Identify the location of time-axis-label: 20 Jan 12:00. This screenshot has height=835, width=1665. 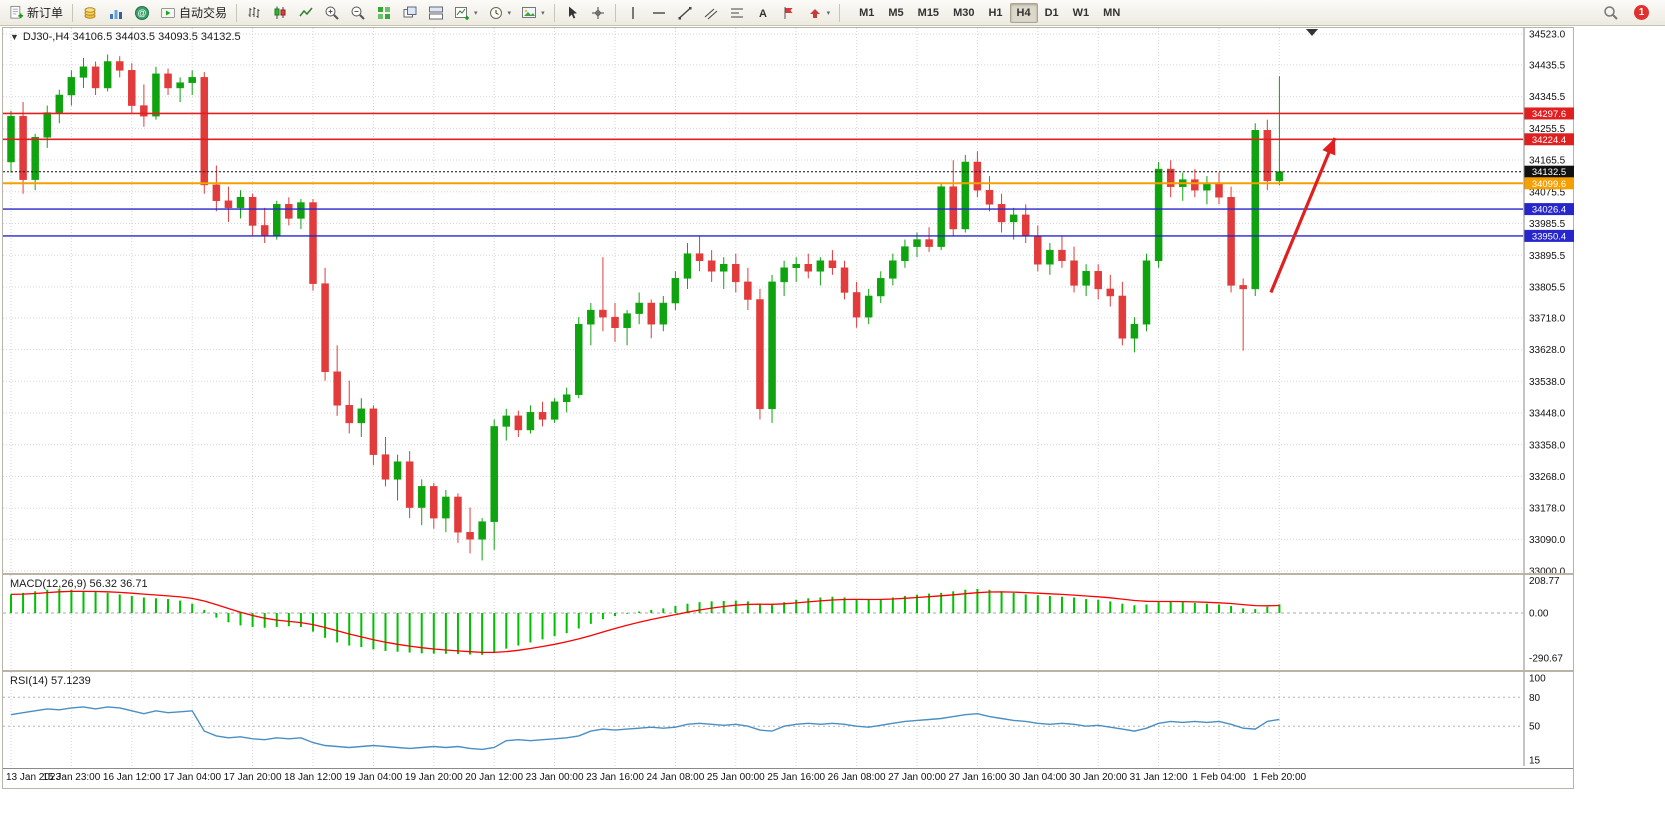
(494, 777).